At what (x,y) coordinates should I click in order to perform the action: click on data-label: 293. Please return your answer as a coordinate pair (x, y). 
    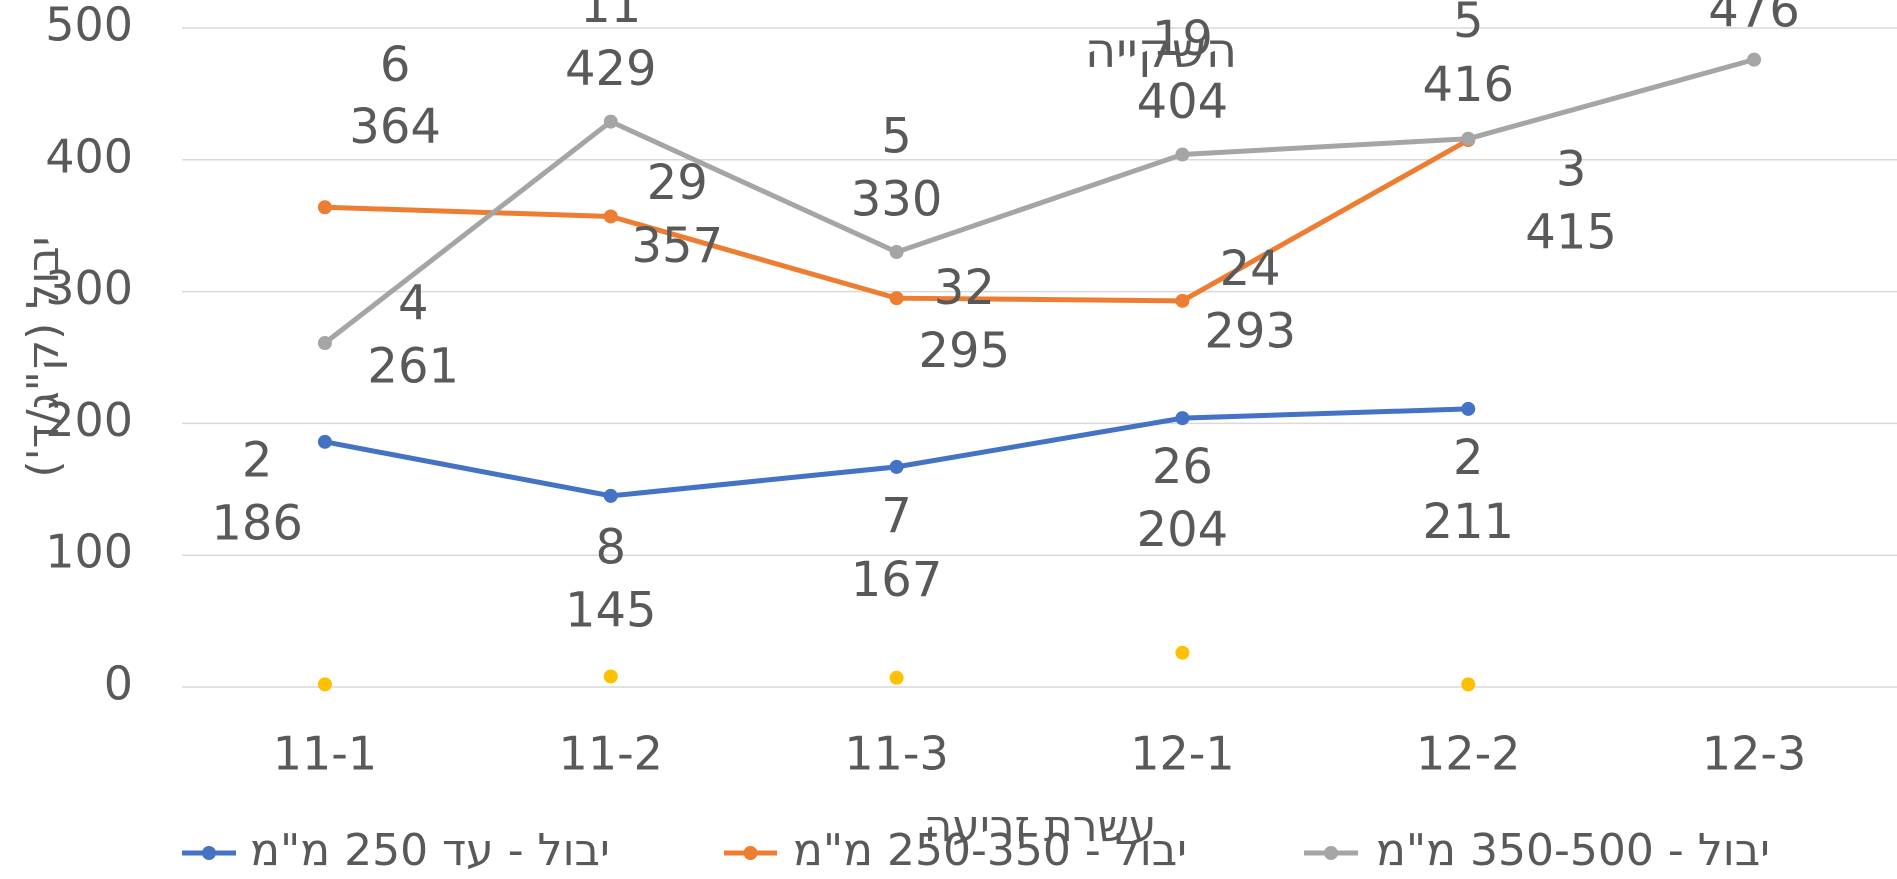
    Looking at the image, I should click on (1250, 332).